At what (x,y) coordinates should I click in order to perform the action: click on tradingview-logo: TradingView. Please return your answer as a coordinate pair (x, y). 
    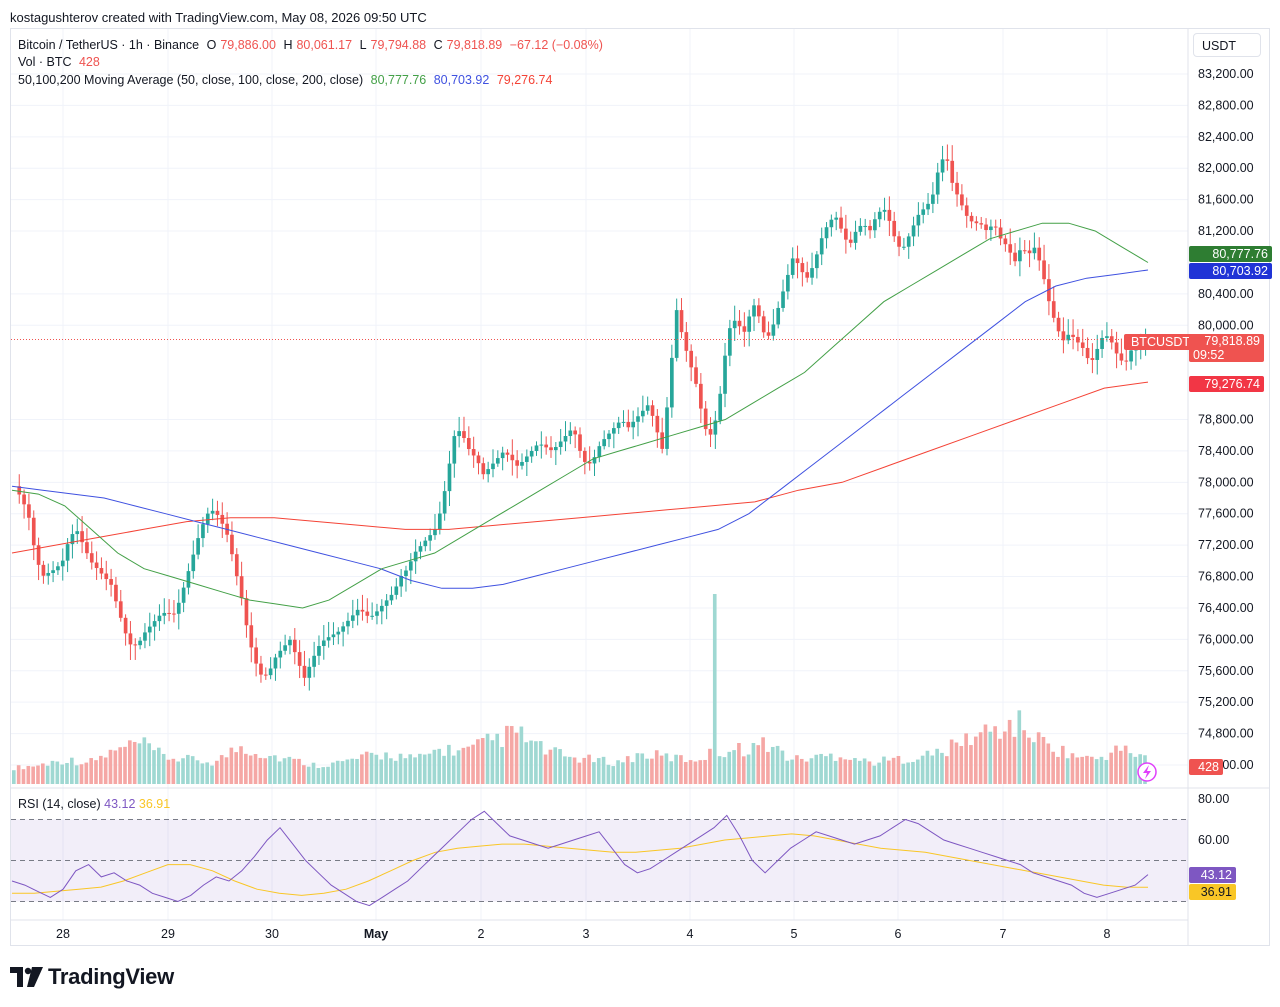
    Looking at the image, I should click on (92, 977).